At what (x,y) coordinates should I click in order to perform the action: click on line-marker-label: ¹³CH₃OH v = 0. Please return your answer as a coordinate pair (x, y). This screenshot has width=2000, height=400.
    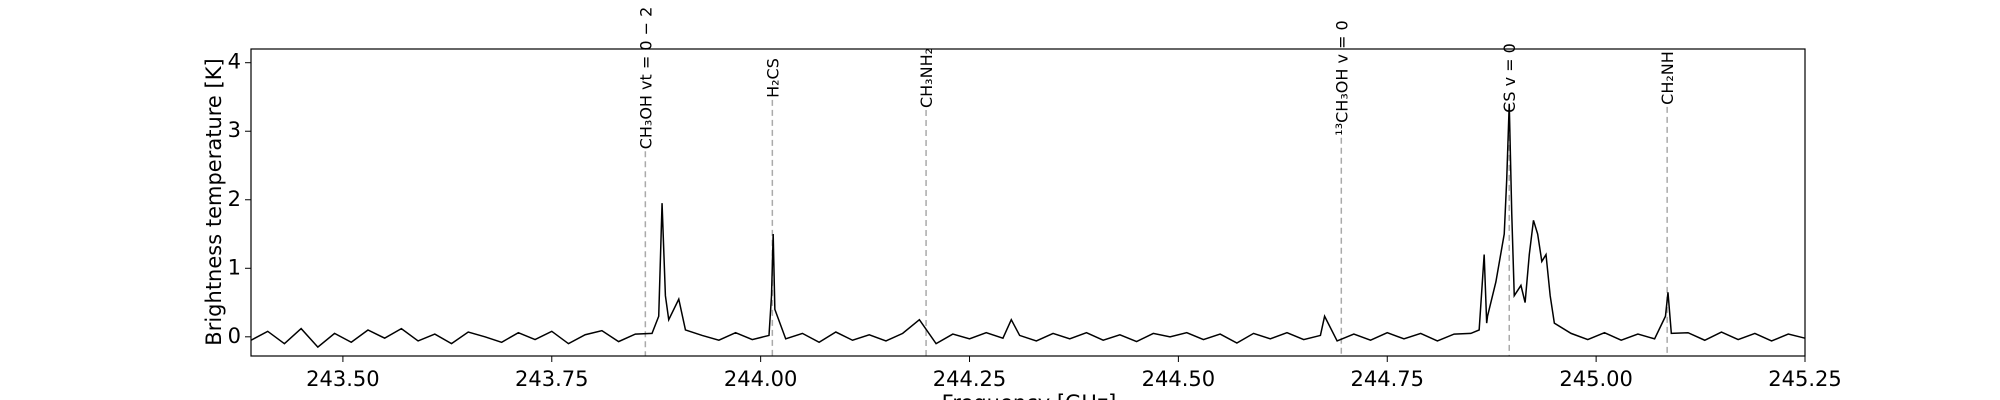
    Looking at the image, I should click on (1341, 77).